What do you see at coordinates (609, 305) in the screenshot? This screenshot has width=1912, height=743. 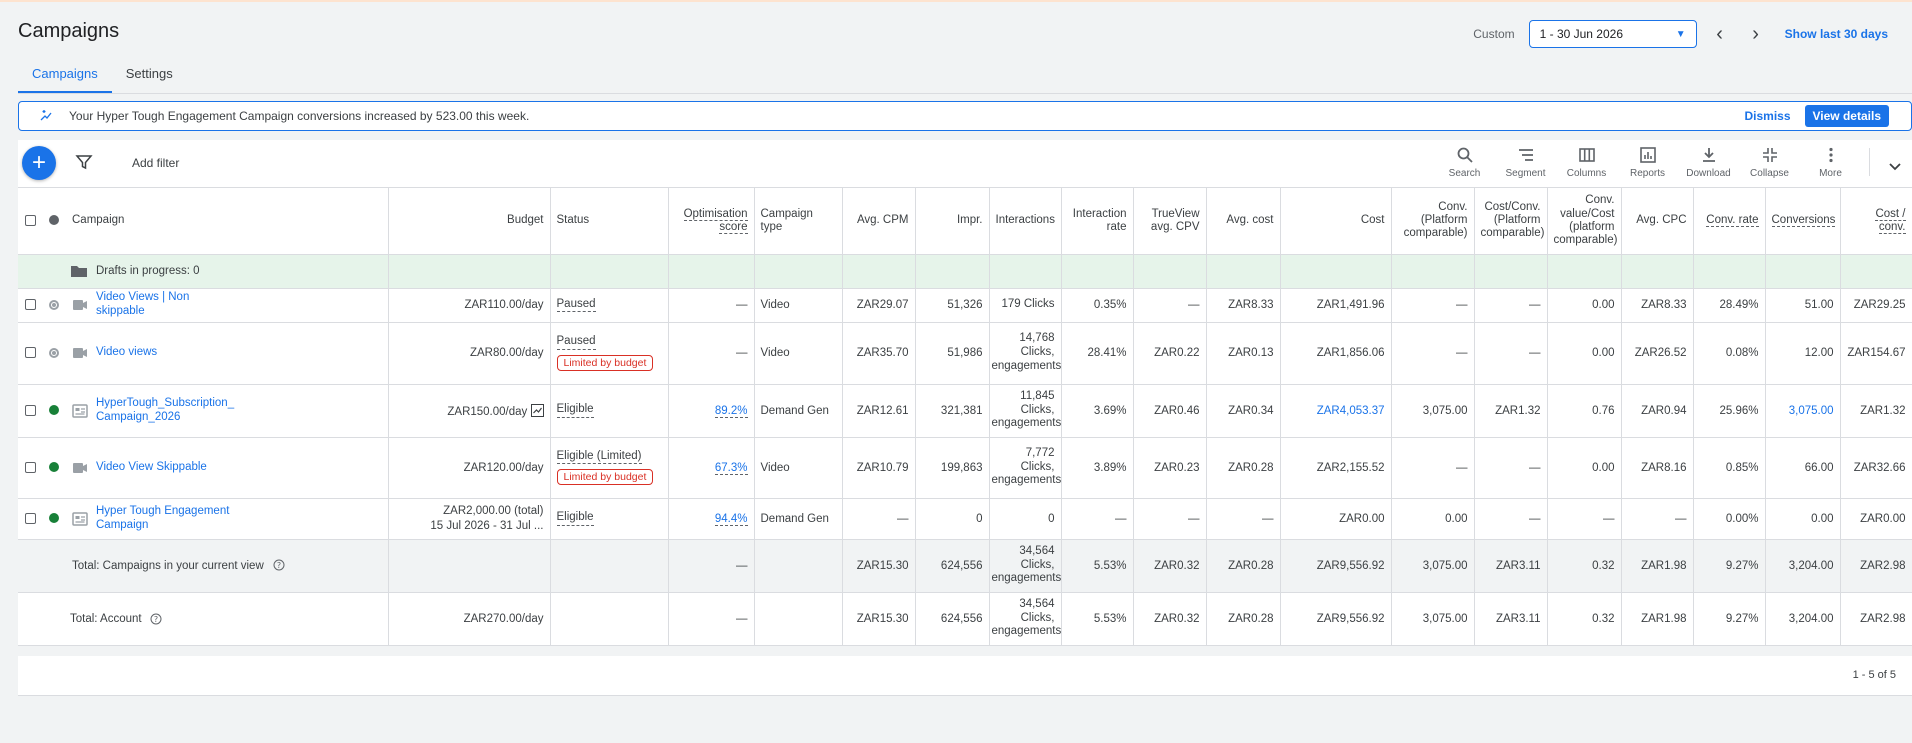 I see `status-cell: Paused` at bounding box center [609, 305].